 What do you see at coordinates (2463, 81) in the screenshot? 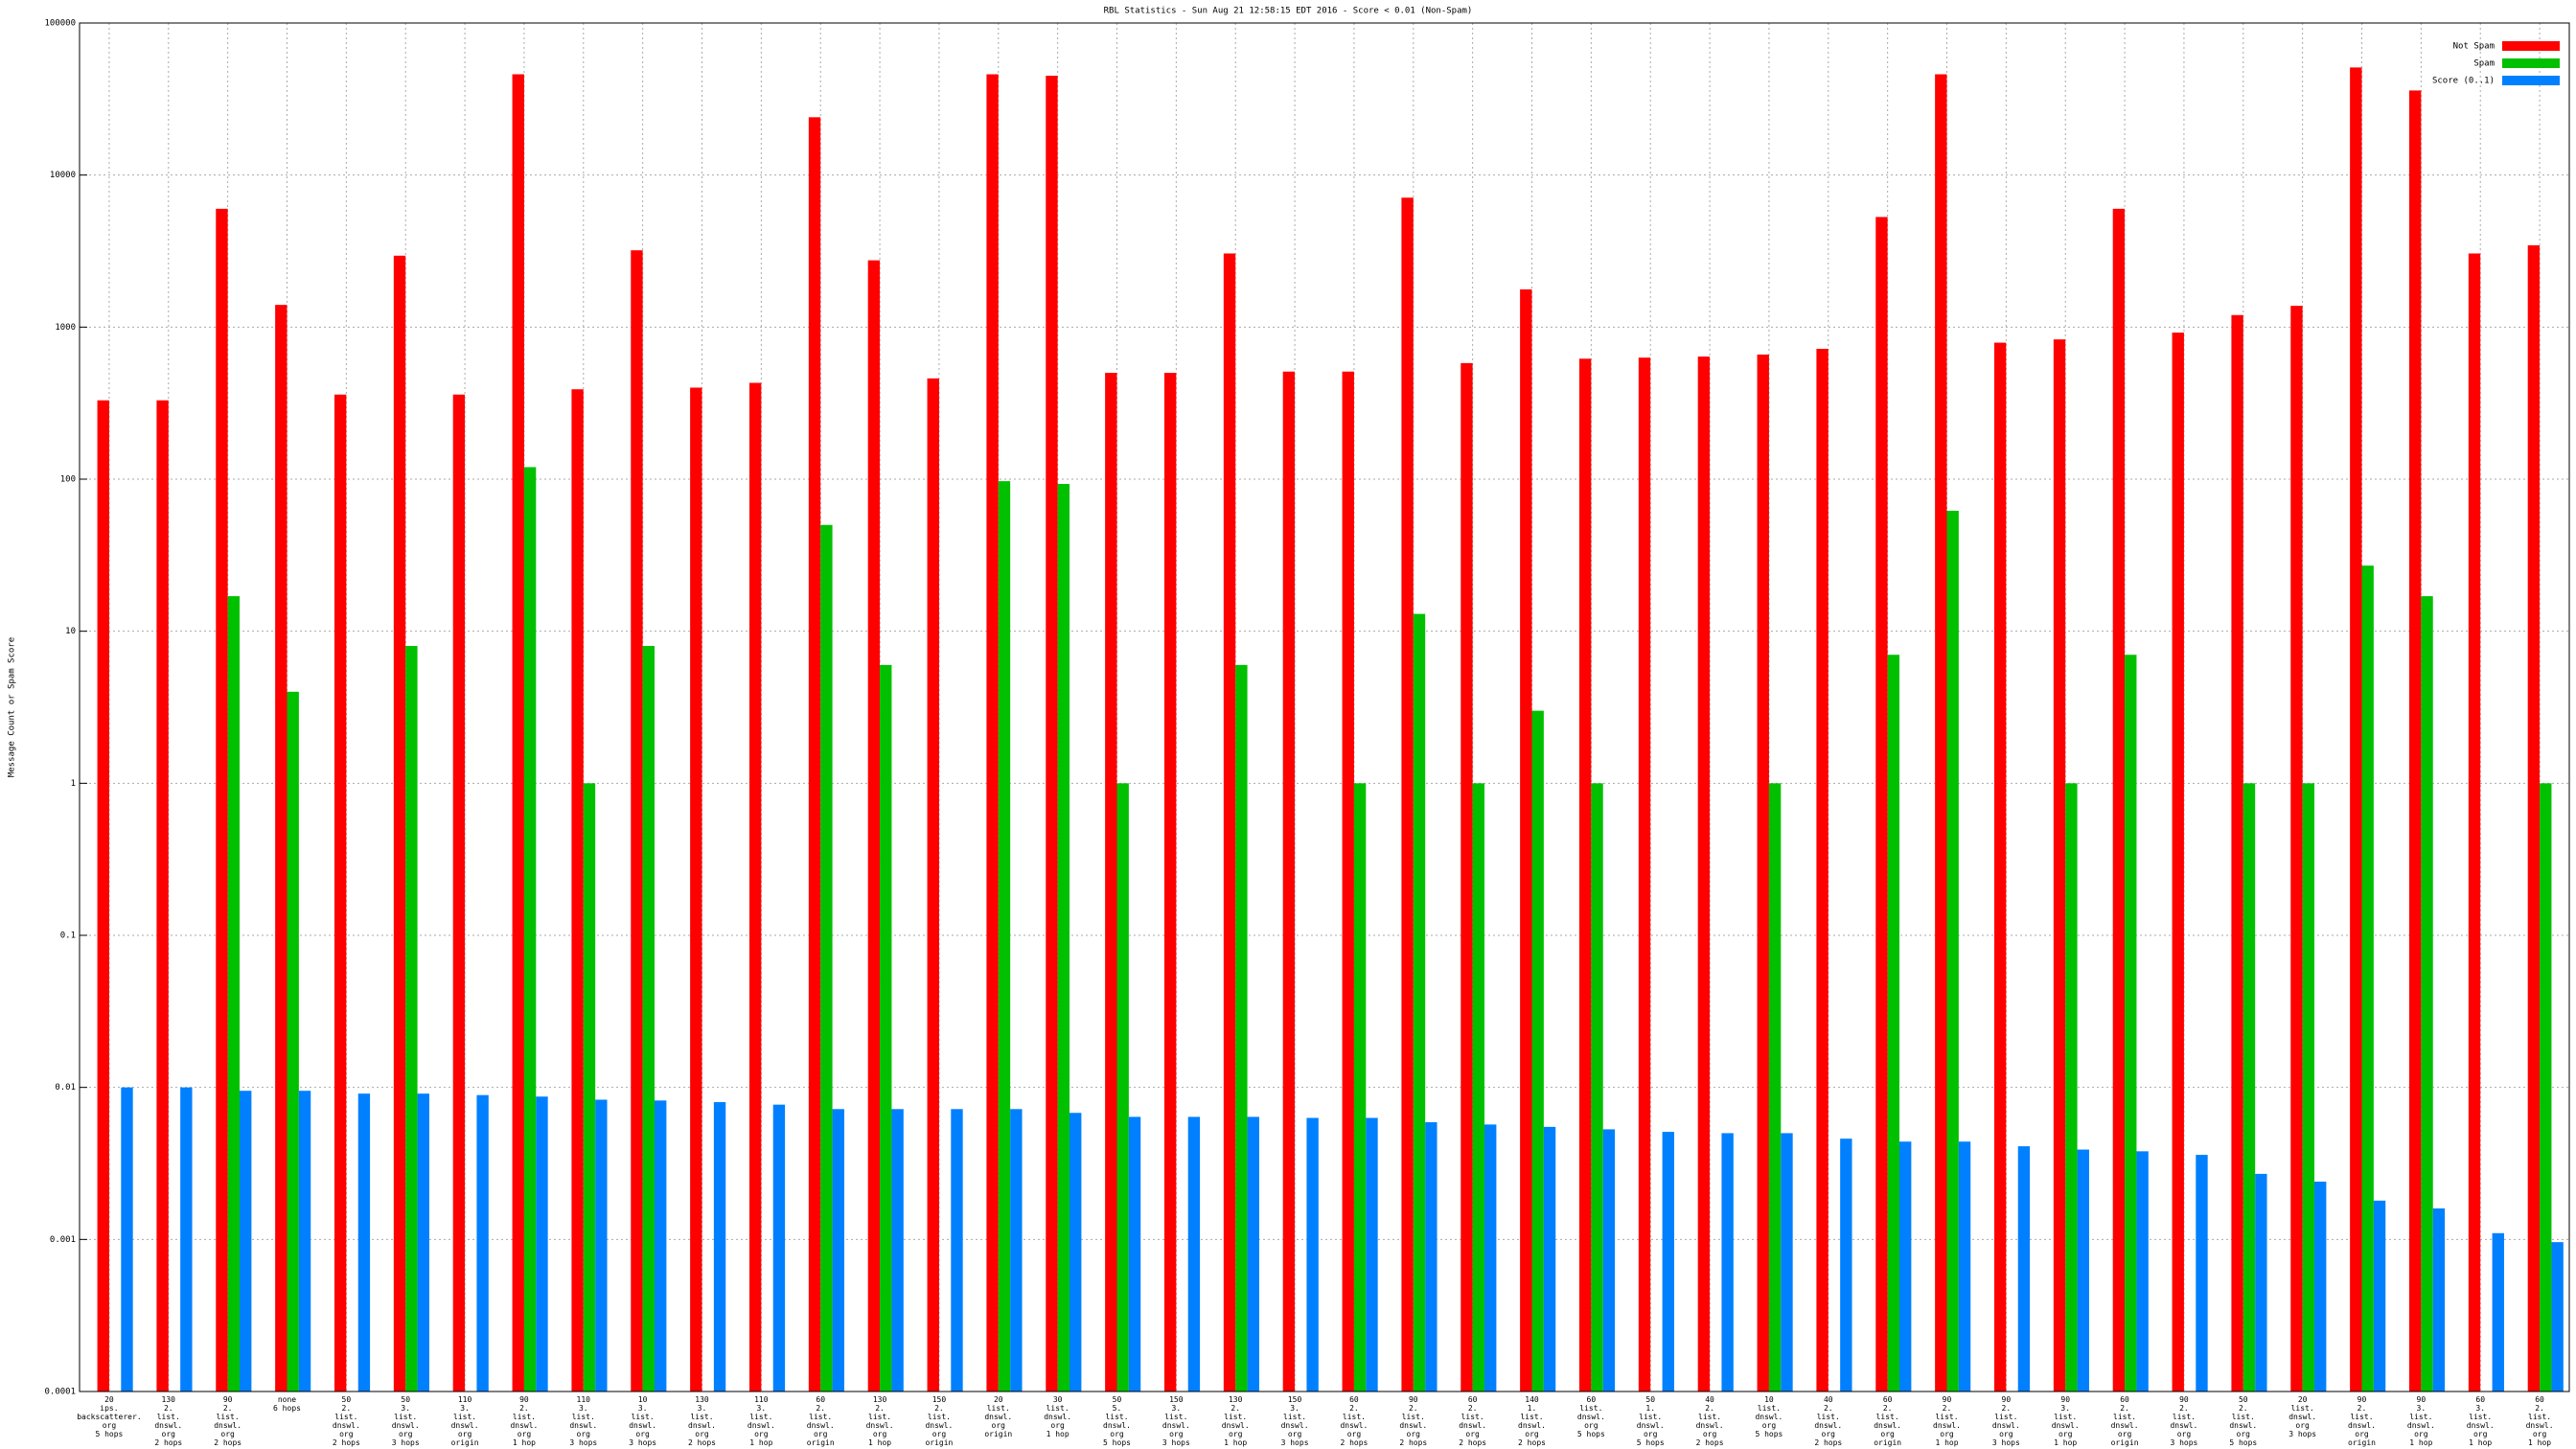
I see `legend-label: Score (0..1)` at bounding box center [2463, 81].